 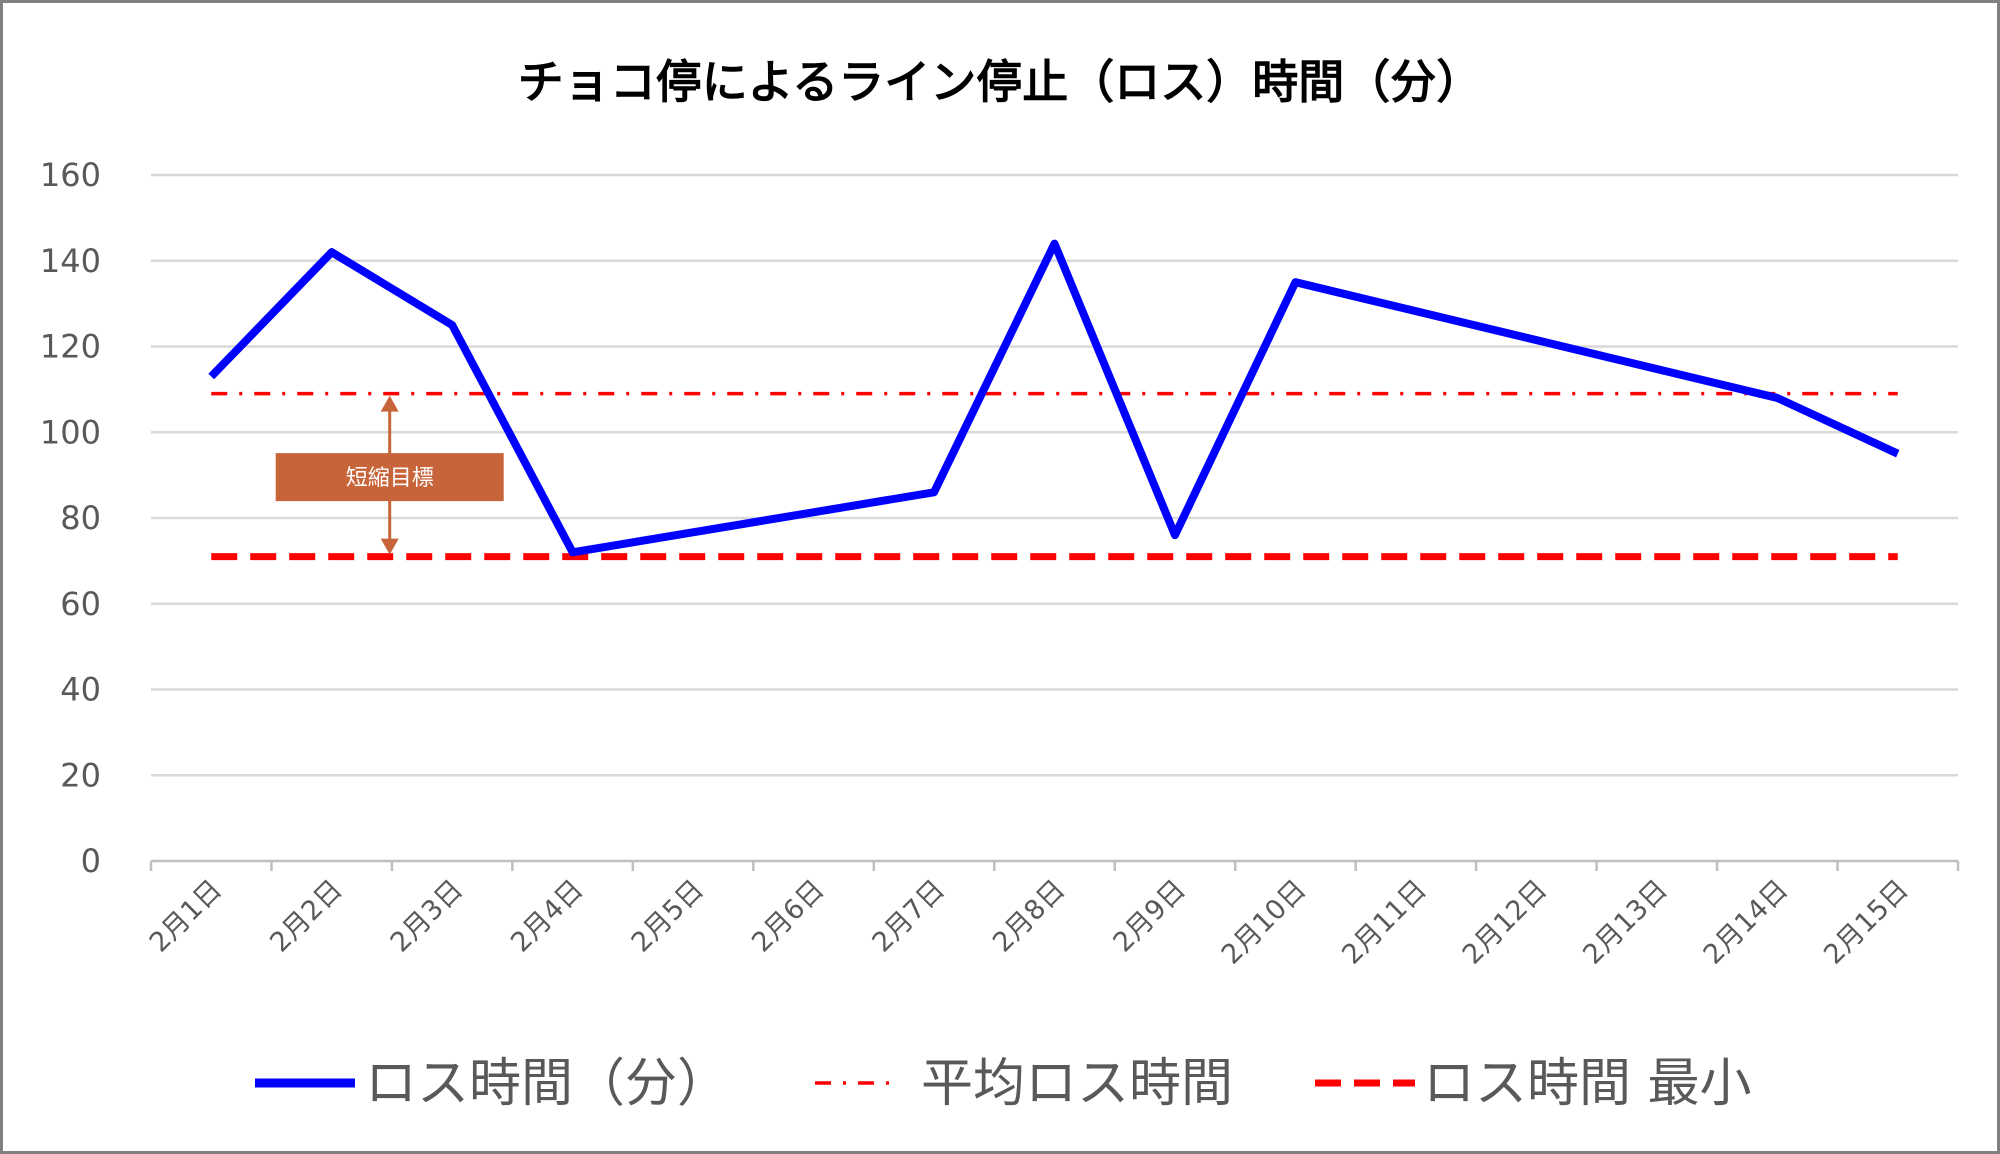 What do you see at coordinates (1000, 82) in the screenshot?
I see `chart-title: チョコ停によるライン停止（ロス）時間（分）` at bounding box center [1000, 82].